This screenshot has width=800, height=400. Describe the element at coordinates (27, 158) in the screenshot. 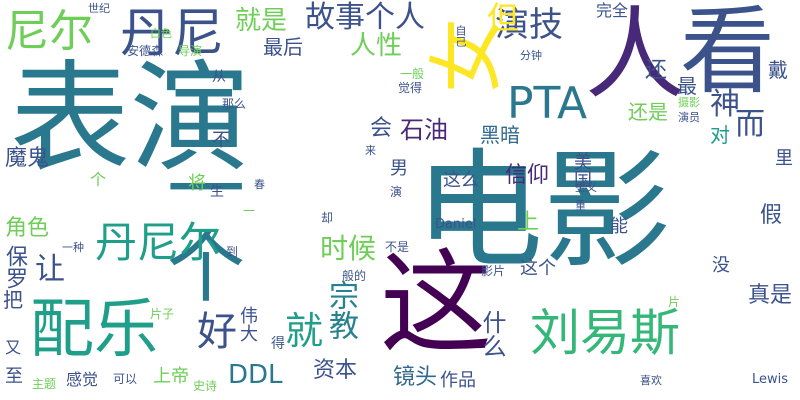

I see `word-mogui: 魔鬼` at that location.